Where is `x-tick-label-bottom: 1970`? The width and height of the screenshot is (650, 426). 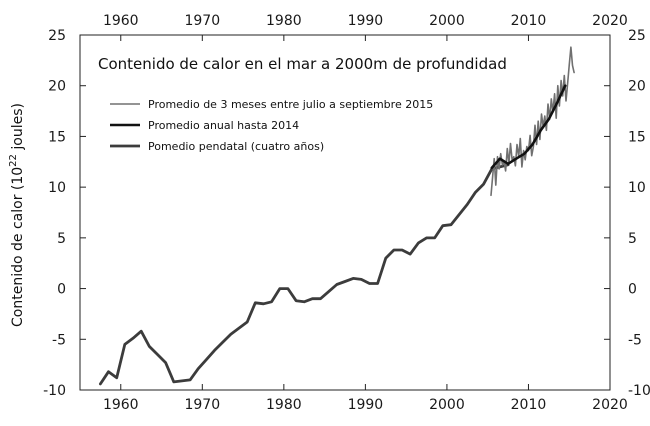 x-tick-label-bottom: 1970 is located at coordinates (202, 405).